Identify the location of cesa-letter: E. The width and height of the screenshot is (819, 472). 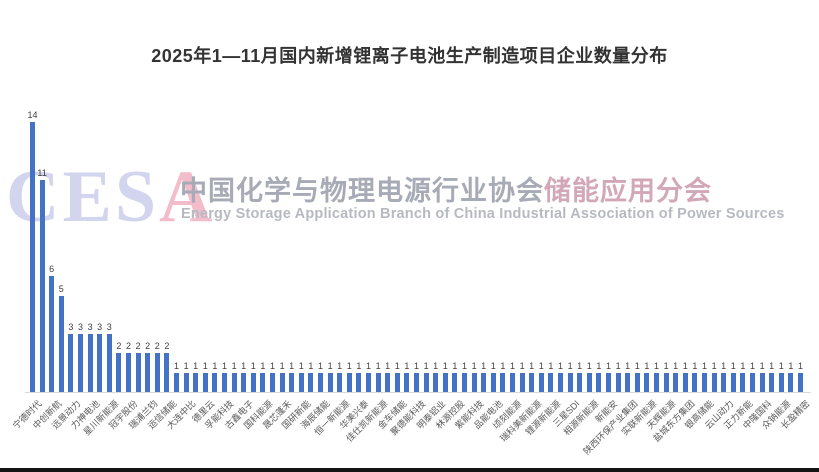
(88, 197).